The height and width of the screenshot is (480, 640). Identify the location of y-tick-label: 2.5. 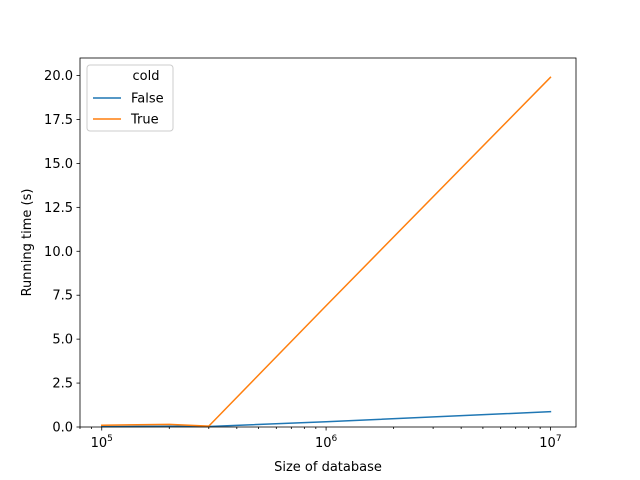
(62, 384).